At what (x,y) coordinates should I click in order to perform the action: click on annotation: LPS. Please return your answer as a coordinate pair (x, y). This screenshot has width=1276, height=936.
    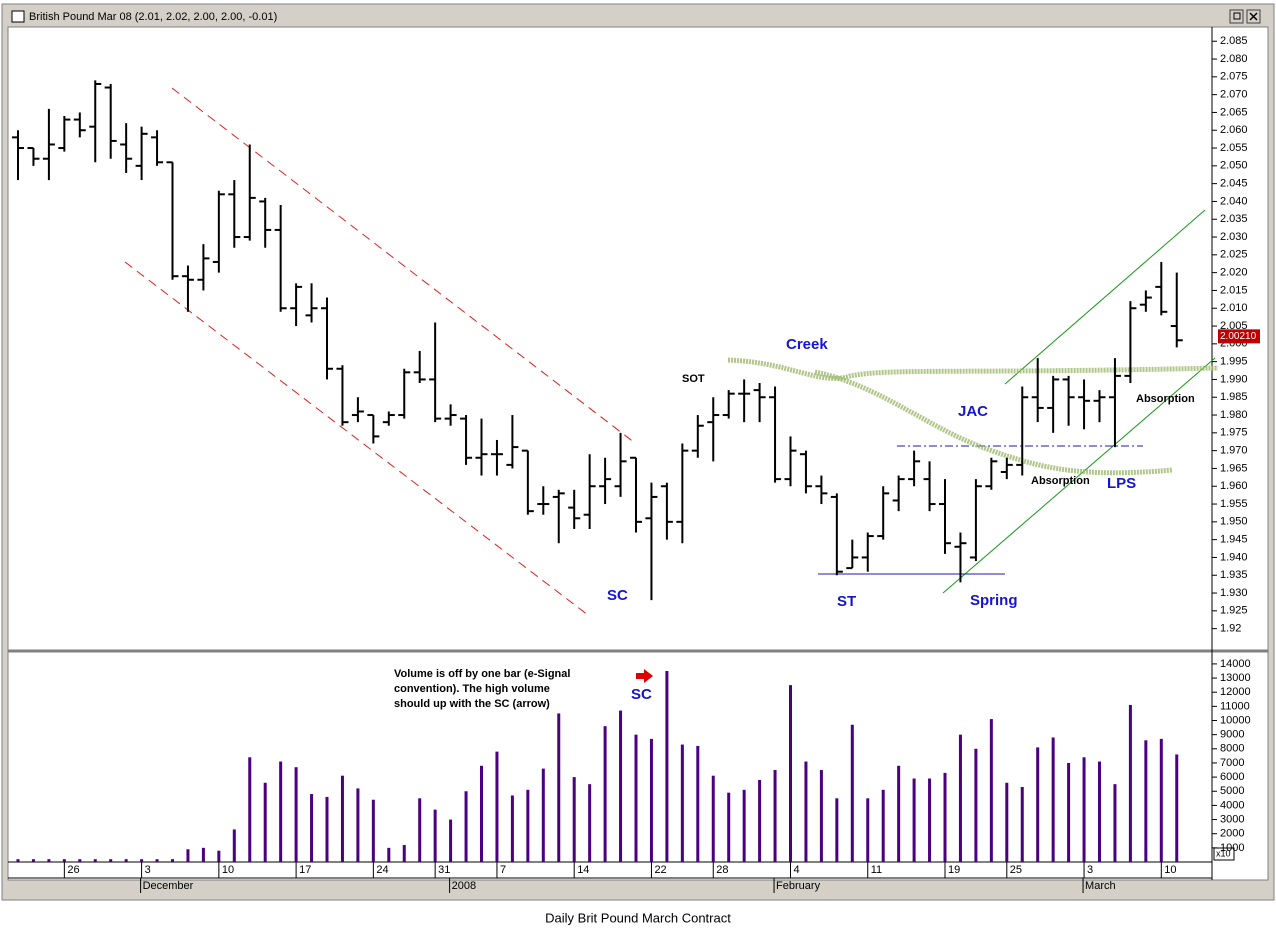
    Looking at the image, I should click on (1121, 483).